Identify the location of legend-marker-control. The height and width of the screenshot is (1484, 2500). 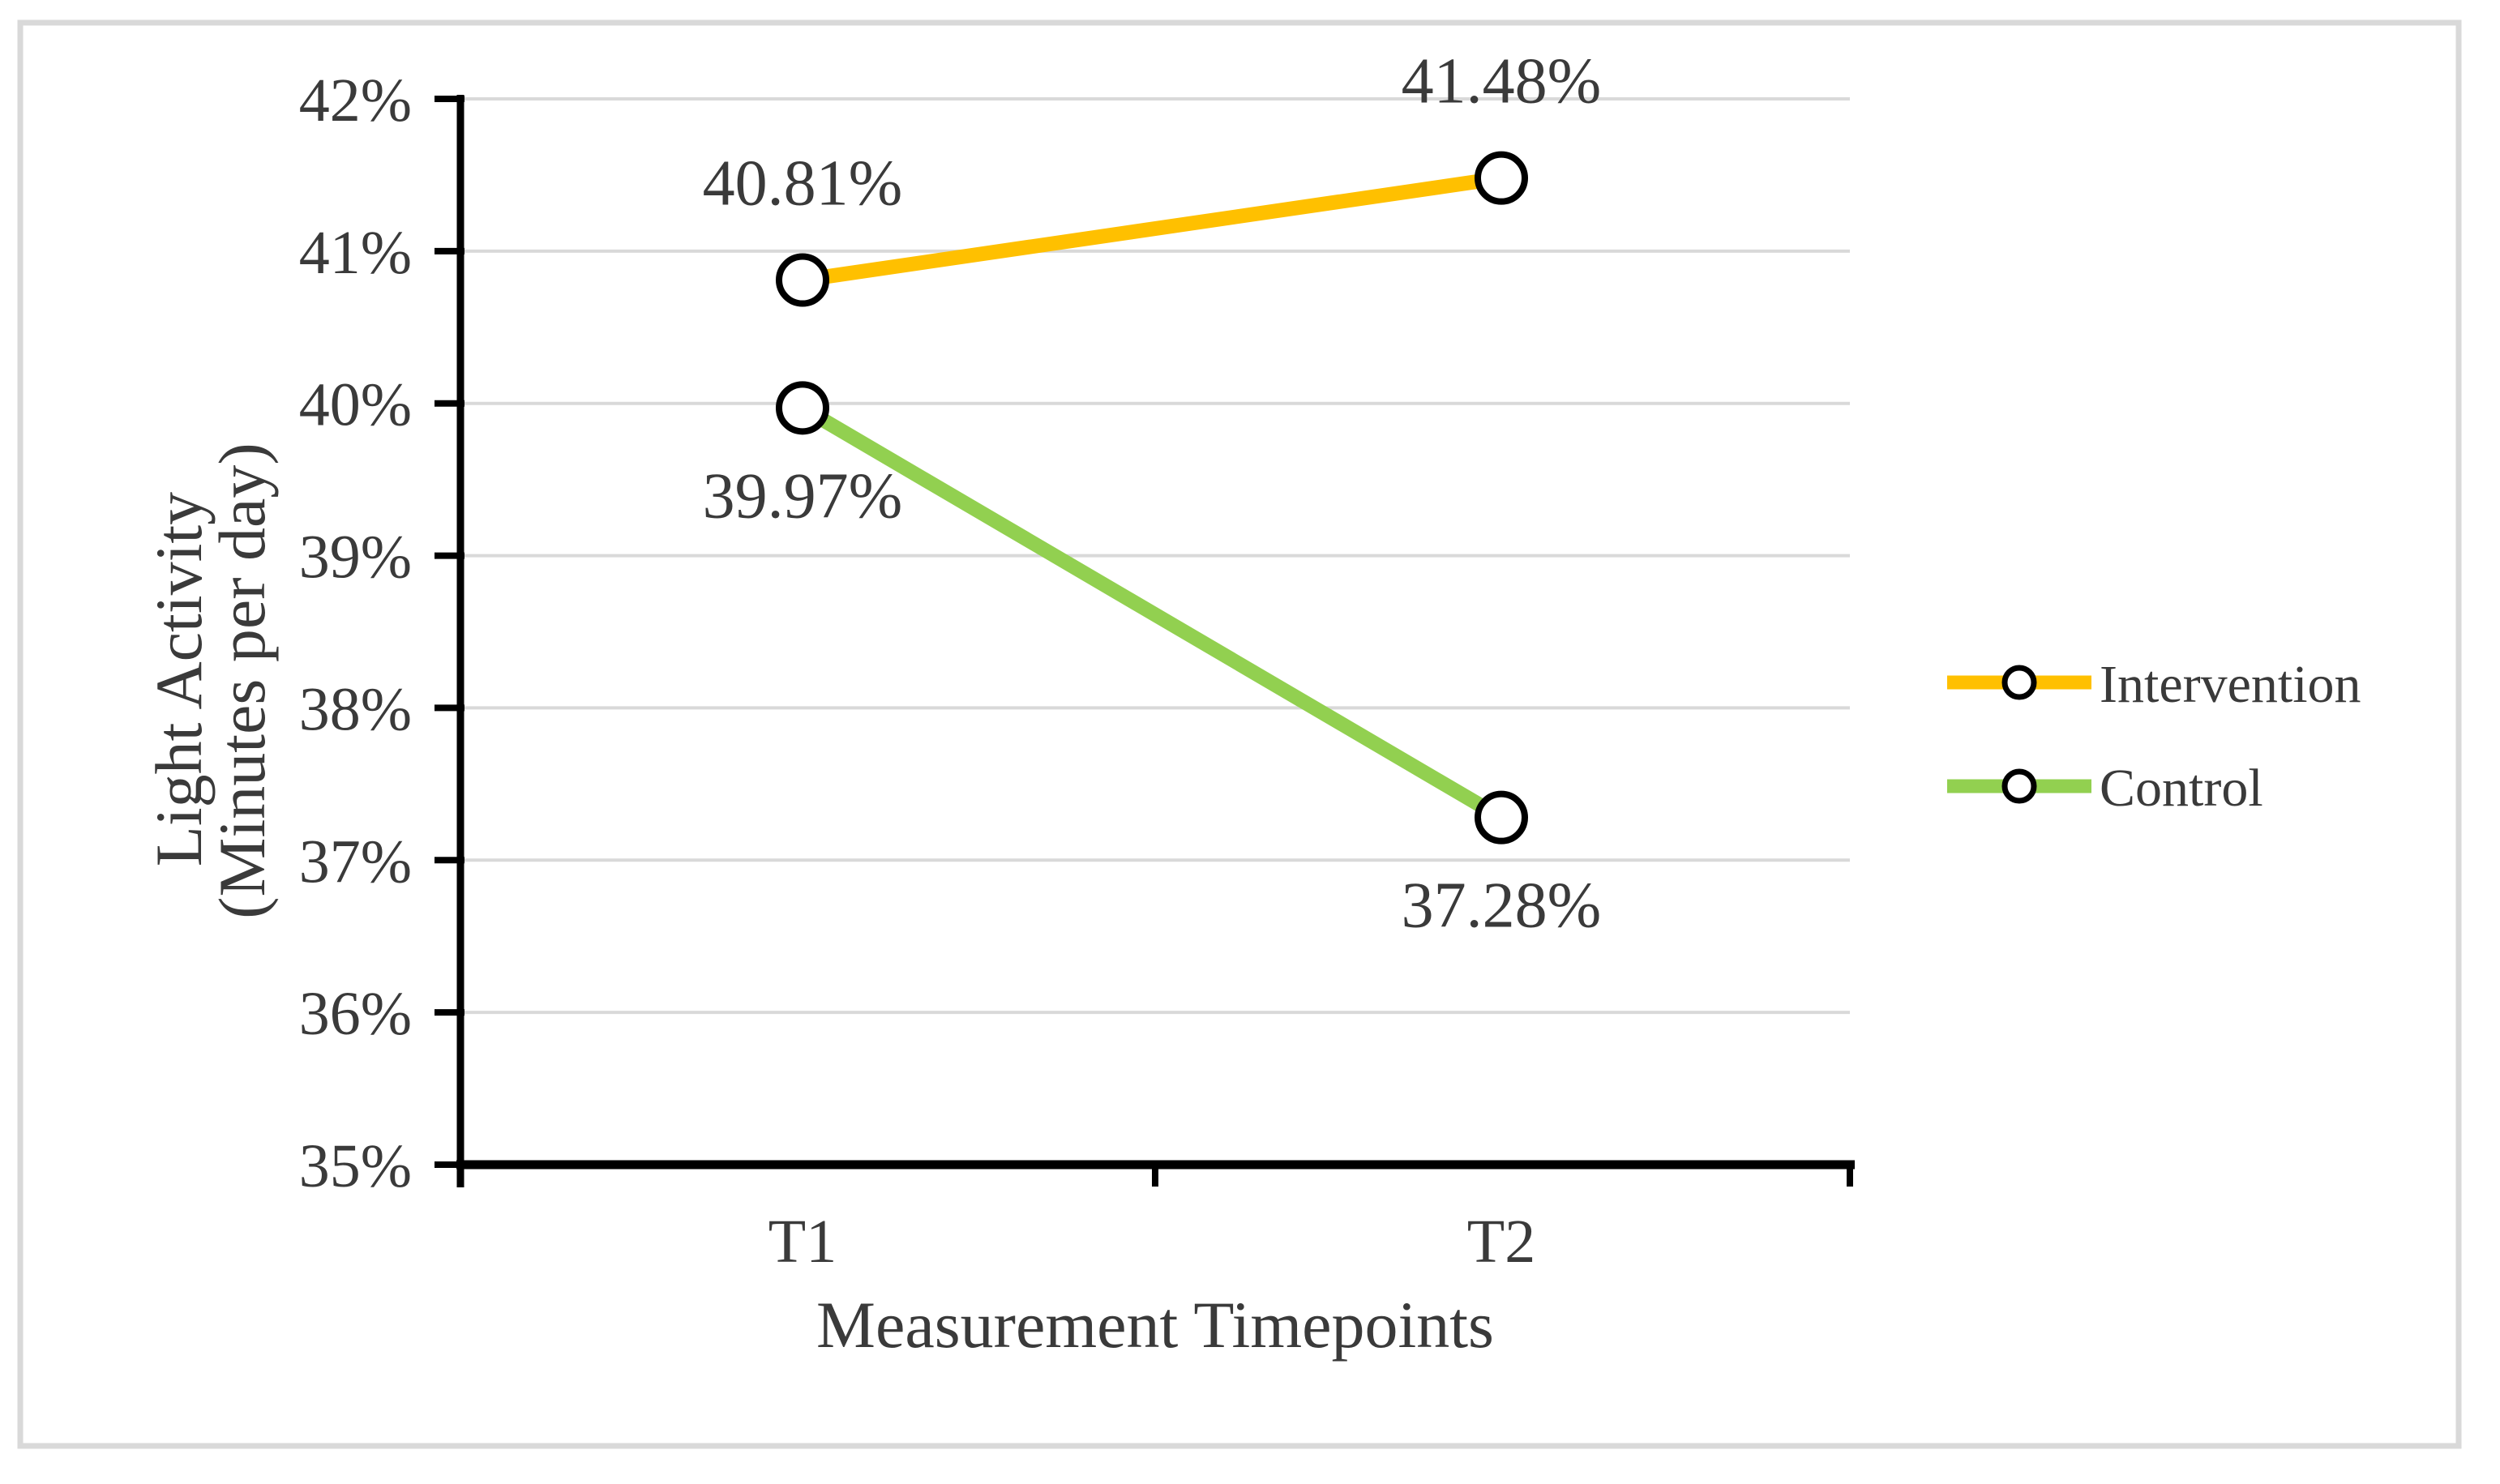
(2019, 786).